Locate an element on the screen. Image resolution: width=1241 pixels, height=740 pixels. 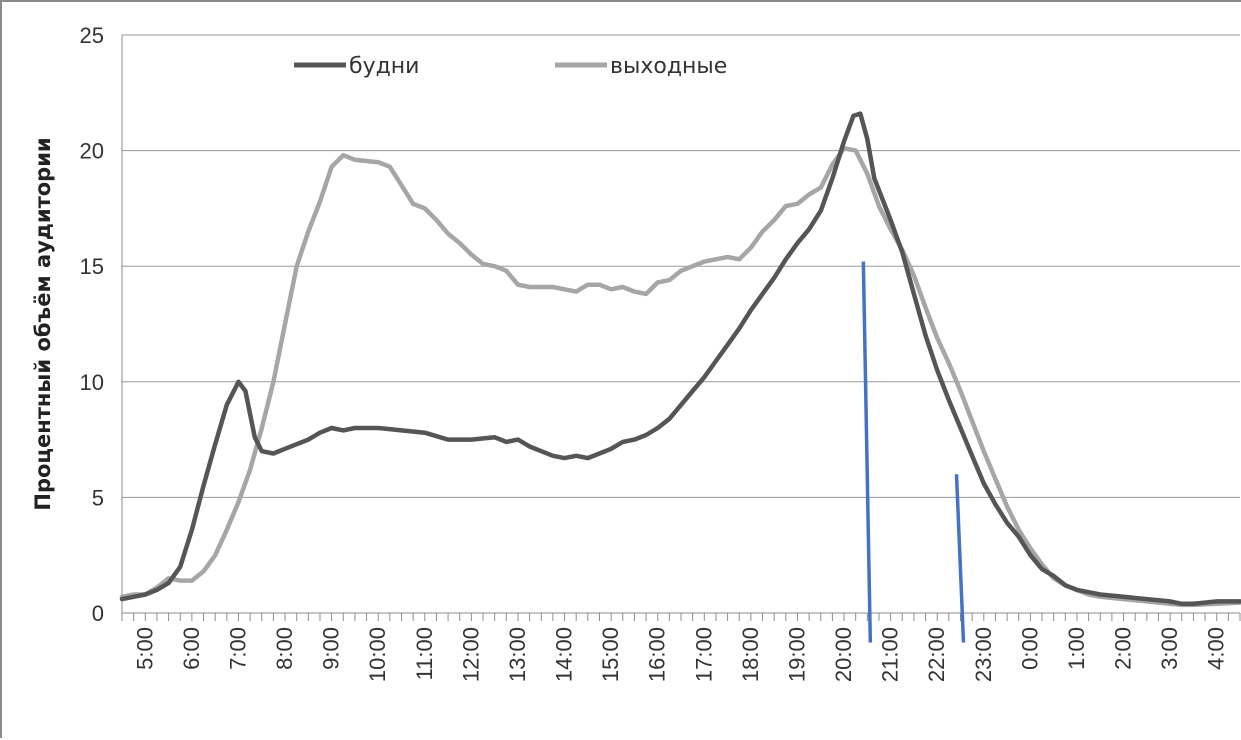
y-axis-title: Процентный объём аудитории is located at coordinates (43, 323).